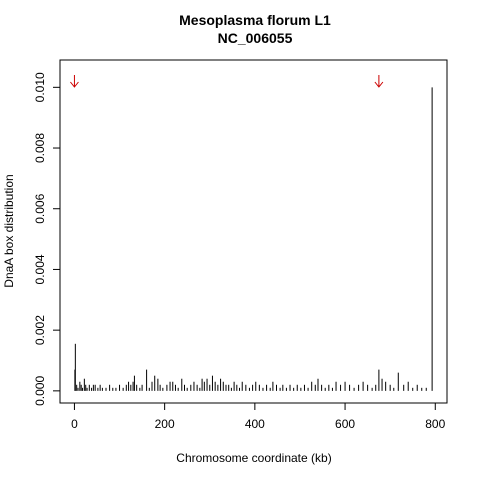 This screenshot has height=485, width=480. I want to click on y-tick-label: 0.008, so click(40, 148).